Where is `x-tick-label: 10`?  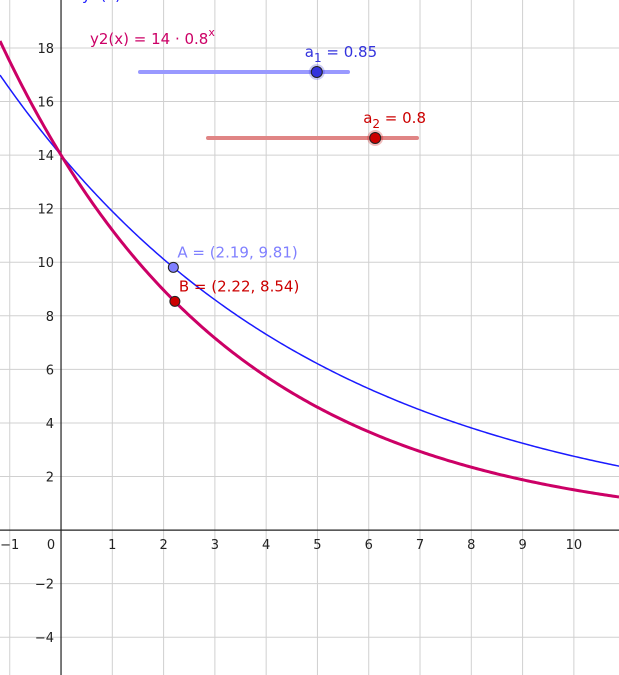 x-tick-label: 10 is located at coordinates (574, 545).